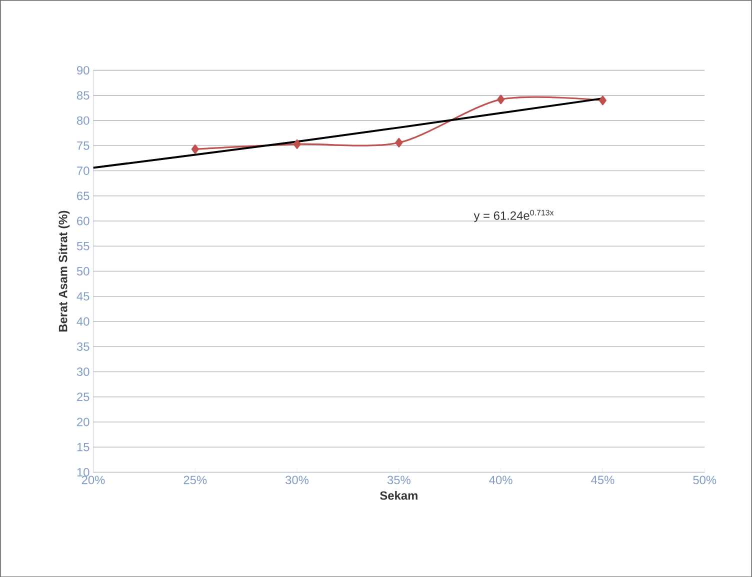  Describe the element at coordinates (83, 95) in the screenshot. I see `y-tick-label: 85` at that location.